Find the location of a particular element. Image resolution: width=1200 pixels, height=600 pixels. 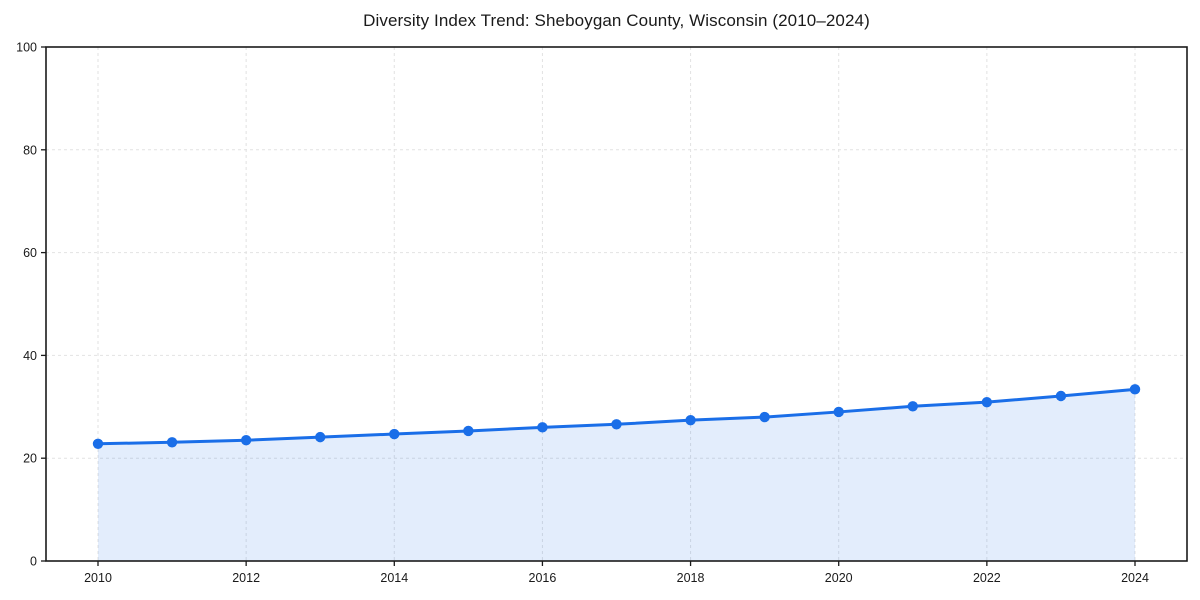

data-point-2013 is located at coordinates (320, 437).